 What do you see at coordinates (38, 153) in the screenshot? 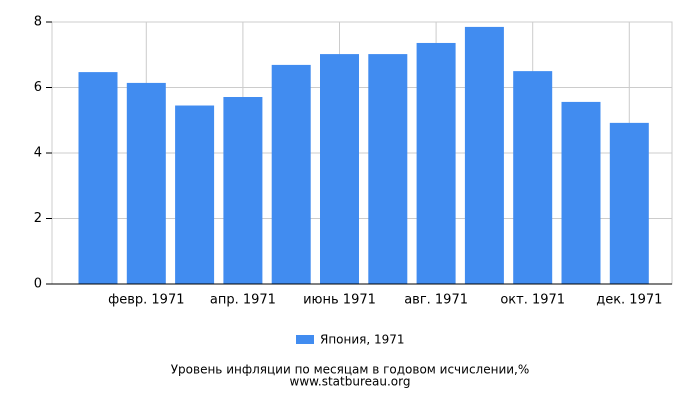
I see `y-tick-label: 4` at bounding box center [38, 153].